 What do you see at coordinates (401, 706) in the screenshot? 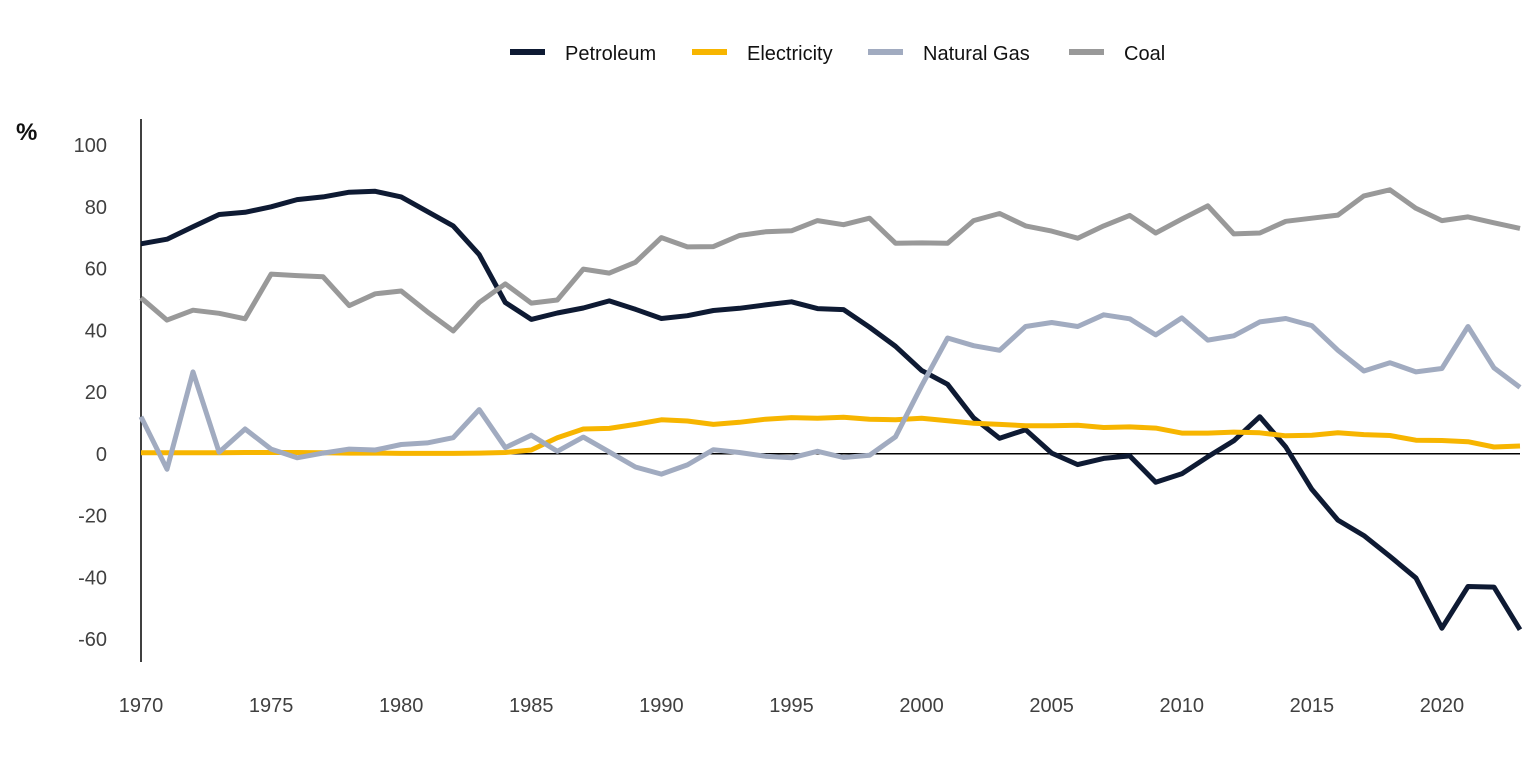
I see `x-tick-label: 1980` at bounding box center [401, 706].